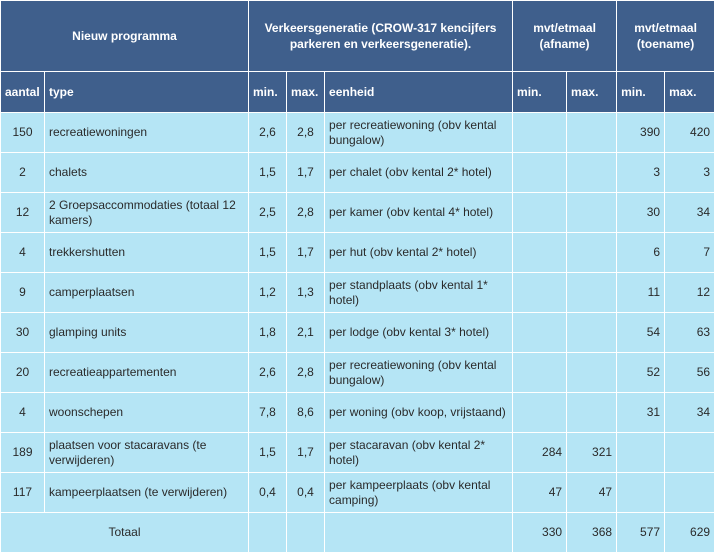 This screenshot has width=714, height=553. What do you see at coordinates (146, 212) in the screenshot?
I see `cell-type: 2 Groepsaccommodaties (totaal 12 kamers)` at bounding box center [146, 212].